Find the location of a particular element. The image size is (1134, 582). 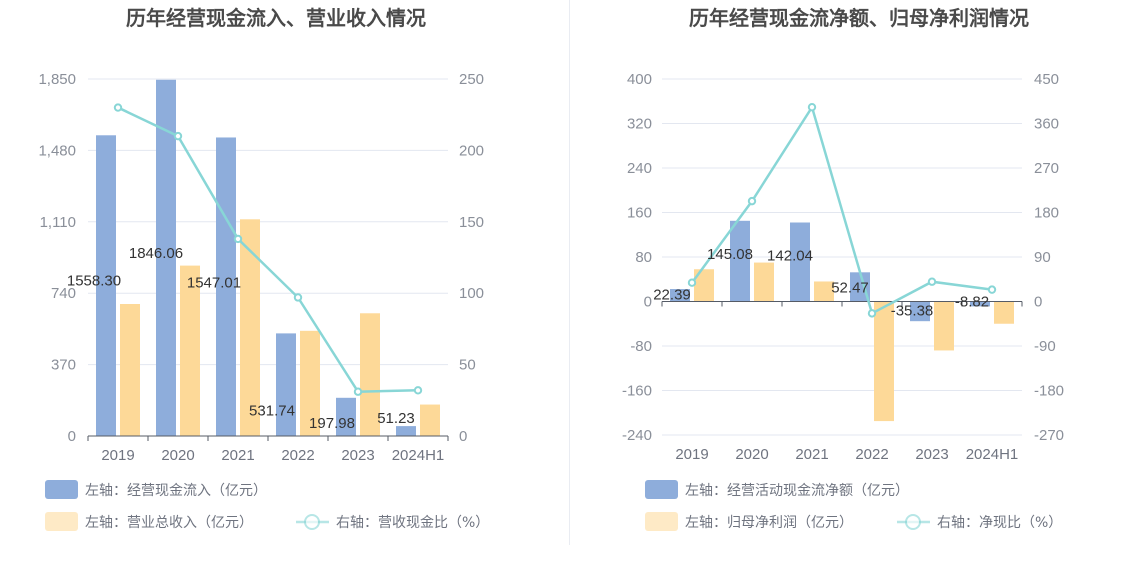

legend-label: 左轴：归母净利润（亿元） is located at coordinates (769, 522).